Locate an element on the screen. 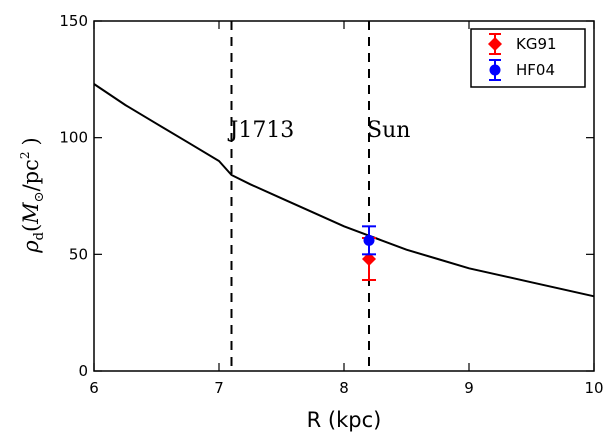 This screenshot has height=435, width=606. x-tick-label-6: 6 is located at coordinates (94, 388).